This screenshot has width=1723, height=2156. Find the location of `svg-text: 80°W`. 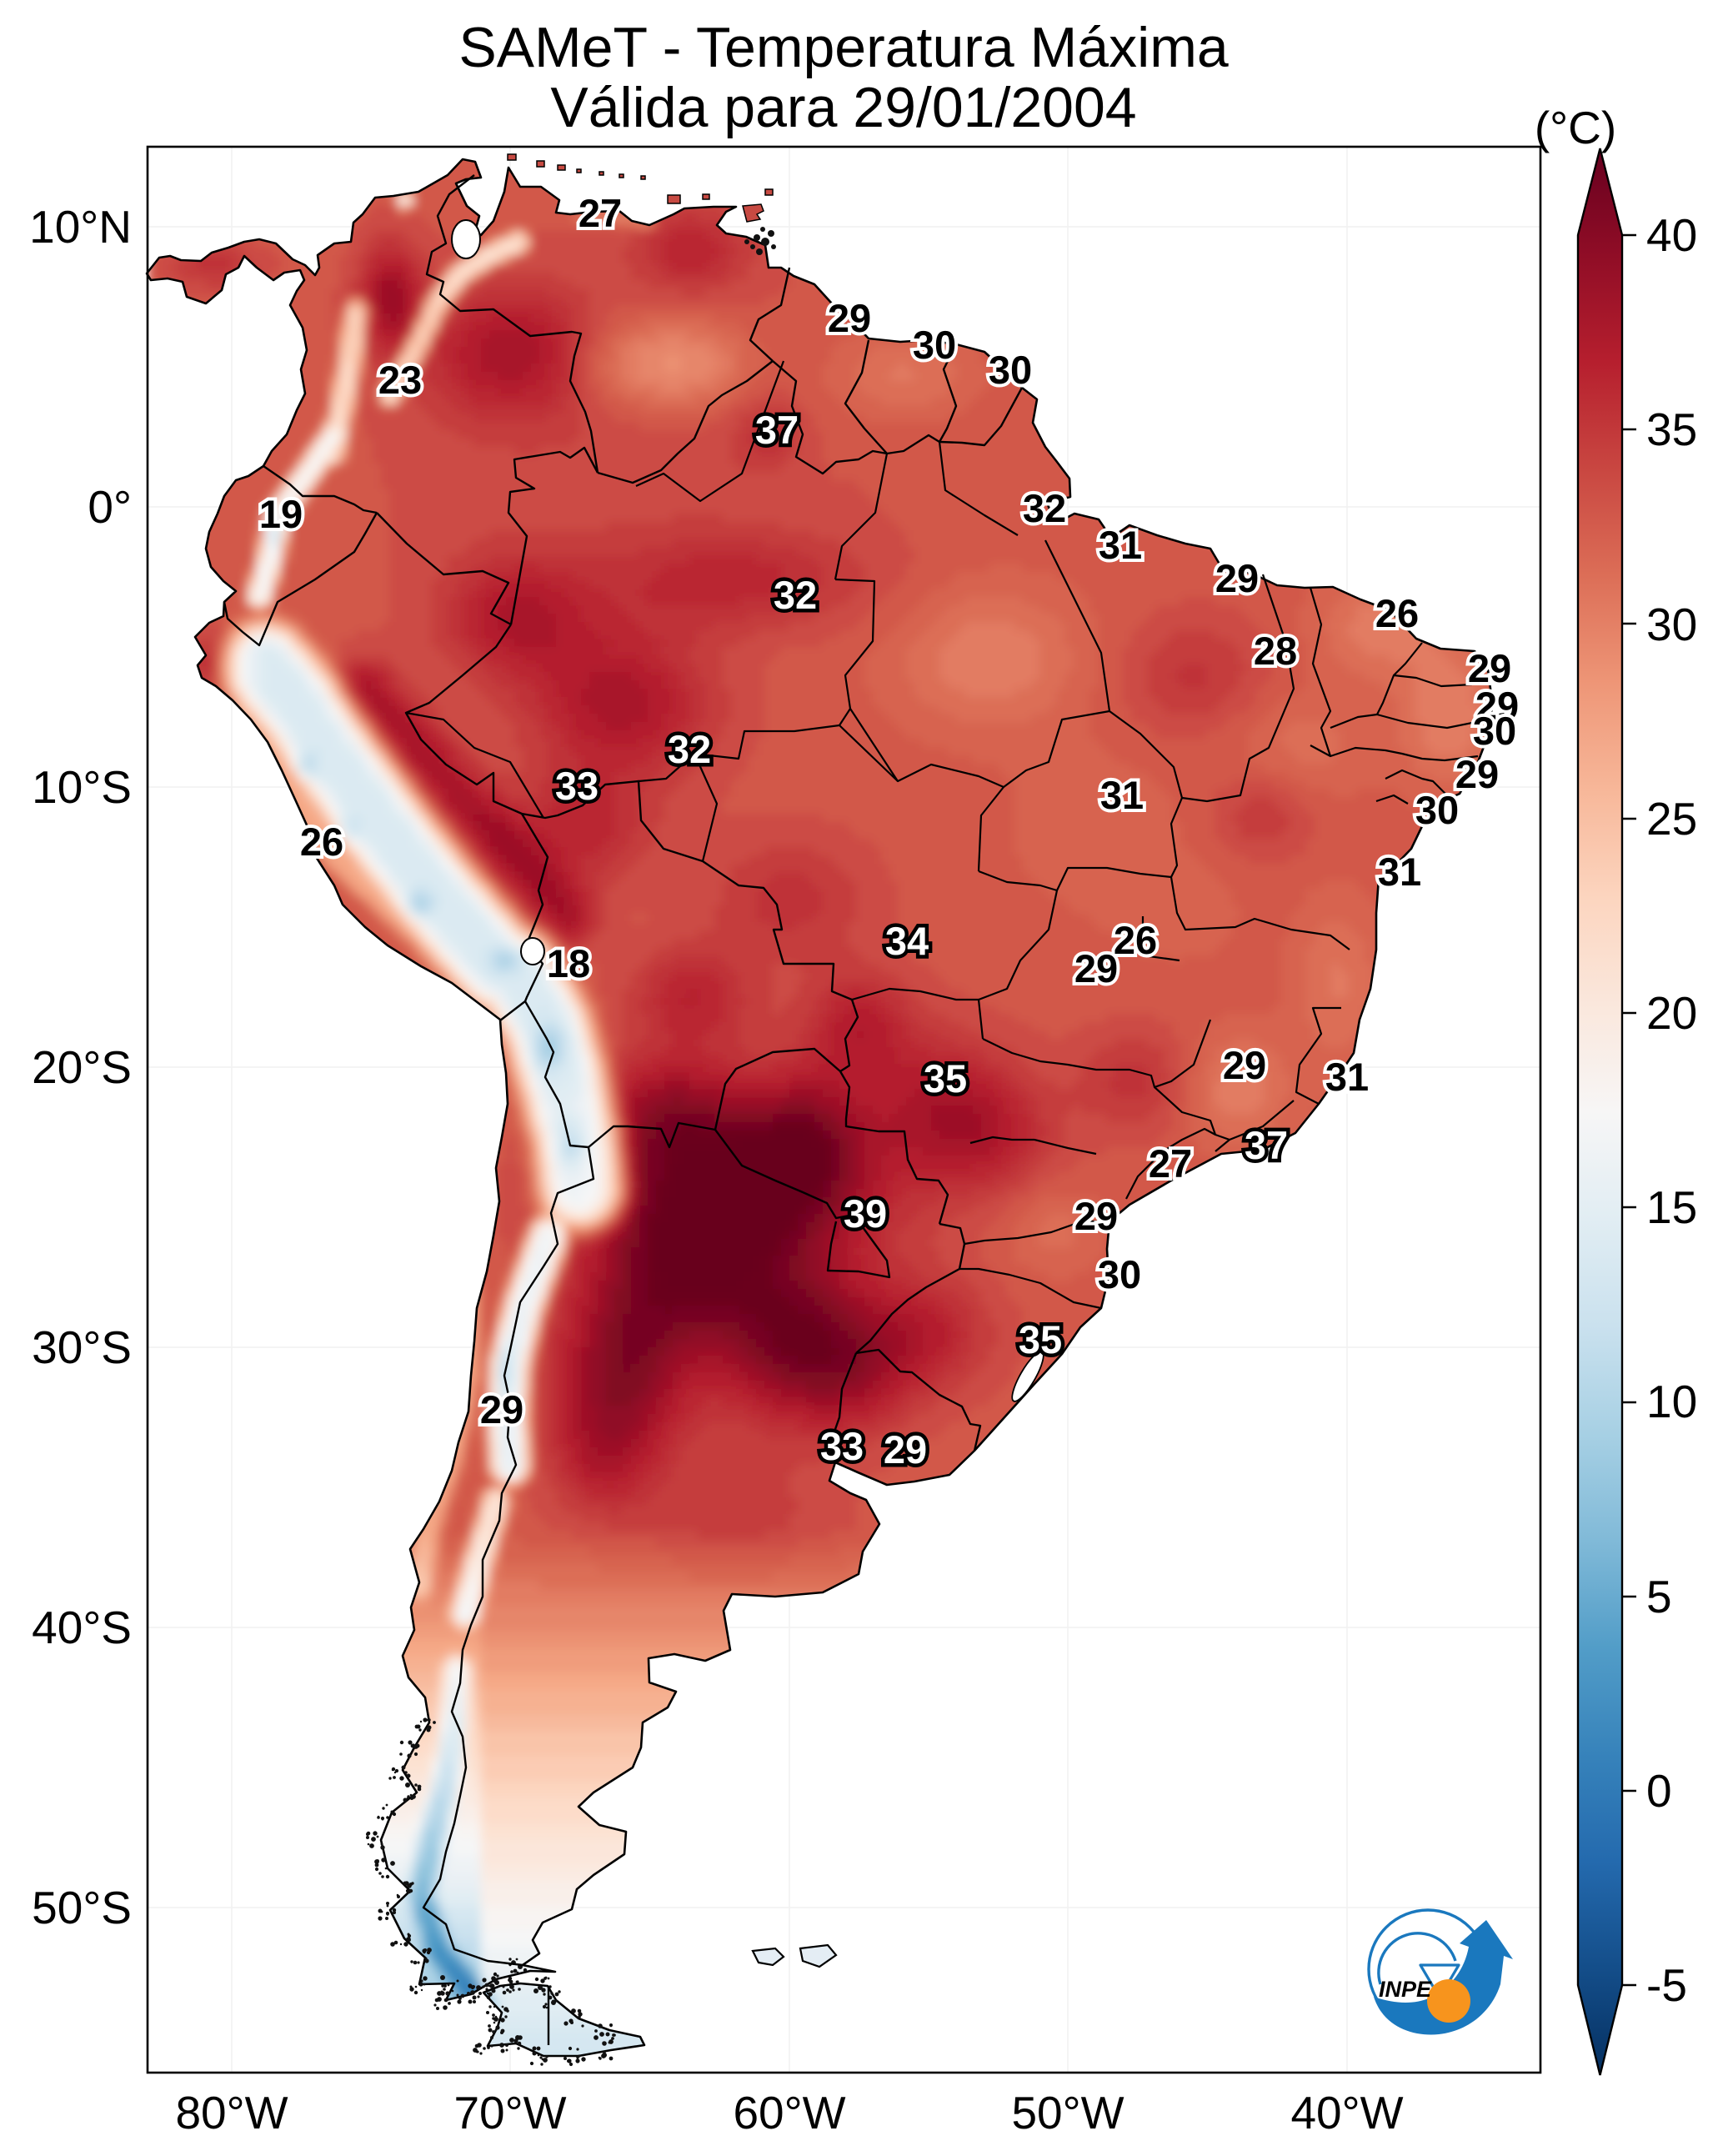

svg-text: 80°W is located at coordinates (231, 2112).